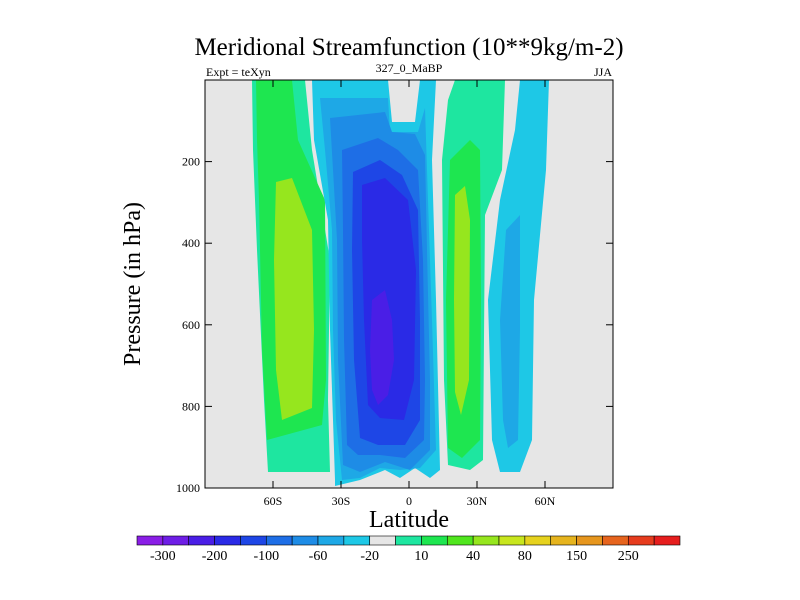  What do you see at coordinates (191, 406) in the screenshot?
I see `y-tick-label: 800` at bounding box center [191, 406].